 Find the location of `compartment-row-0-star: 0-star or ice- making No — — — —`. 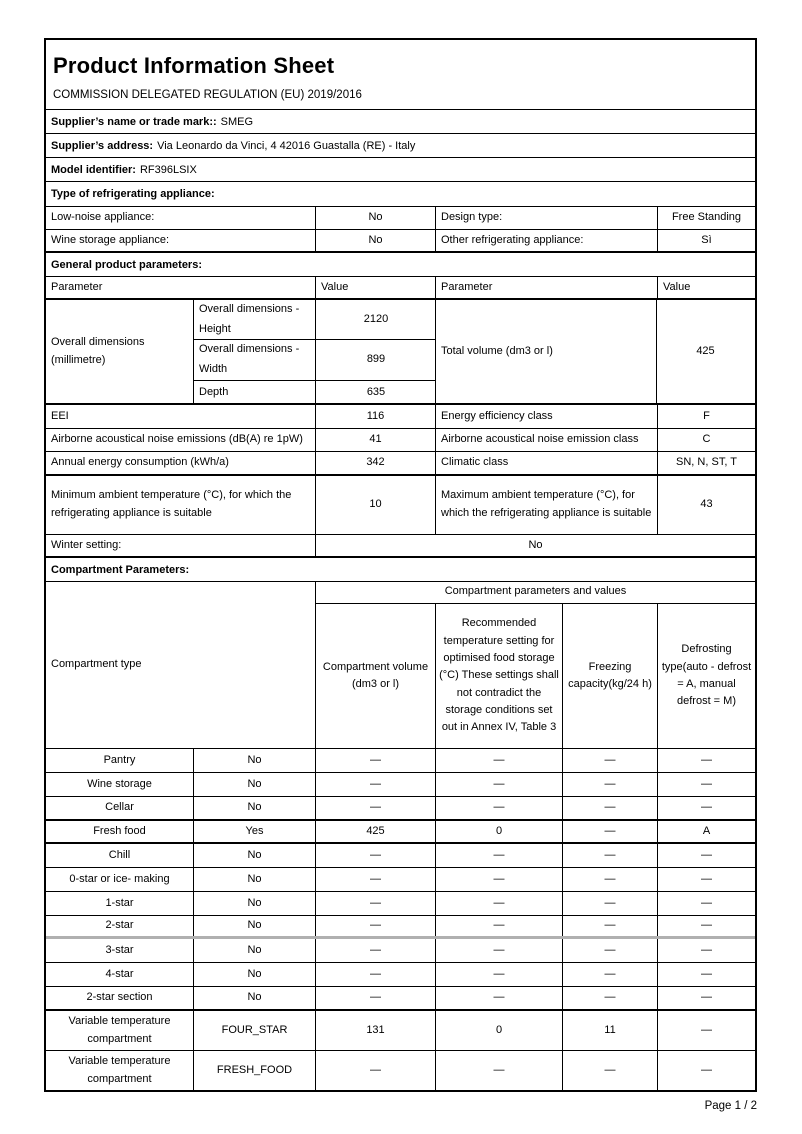

compartment-row-0-star: 0-star or ice- making No — — — — is located at coordinates (400, 880).